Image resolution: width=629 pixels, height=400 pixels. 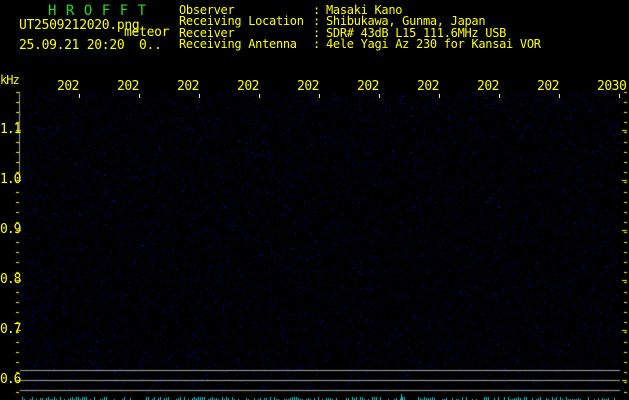 What do you see at coordinates (11, 129) in the screenshot?
I see `freq-label: 1.1` at bounding box center [11, 129].